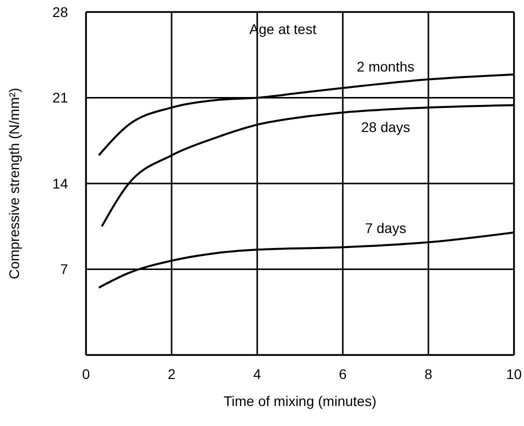 The image size is (524, 426). I want to click on series-label: 28 days, so click(385, 126).